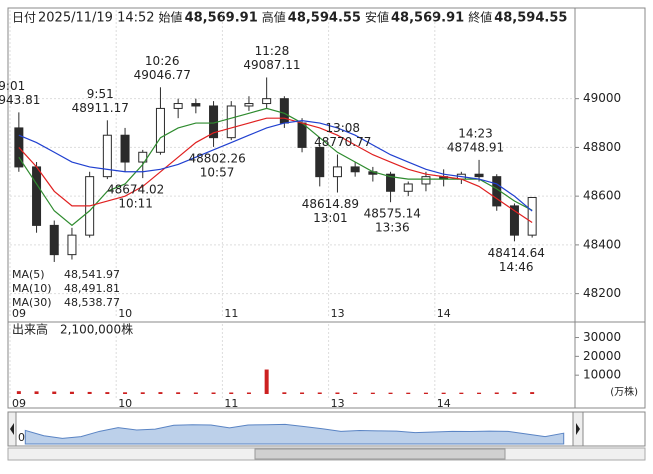 The width and height of the screenshot is (653, 474). Describe the element at coordinates (377, 17) in the screenshot. I see `header-label: 安値` at that location.